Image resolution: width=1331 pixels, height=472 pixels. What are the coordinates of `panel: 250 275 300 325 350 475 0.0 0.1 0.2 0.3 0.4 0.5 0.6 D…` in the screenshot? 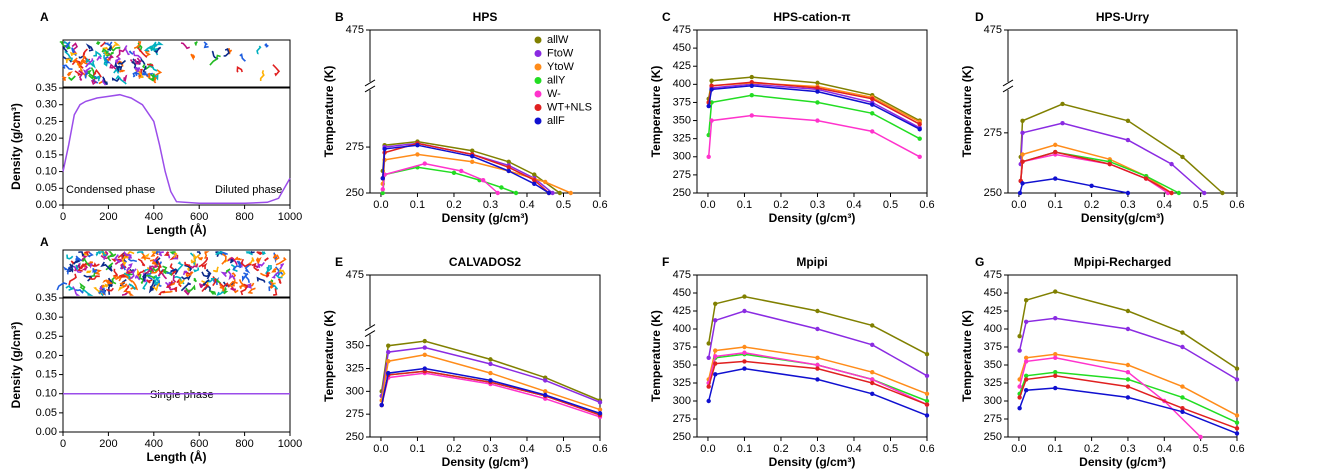 It's located at (464, 362).